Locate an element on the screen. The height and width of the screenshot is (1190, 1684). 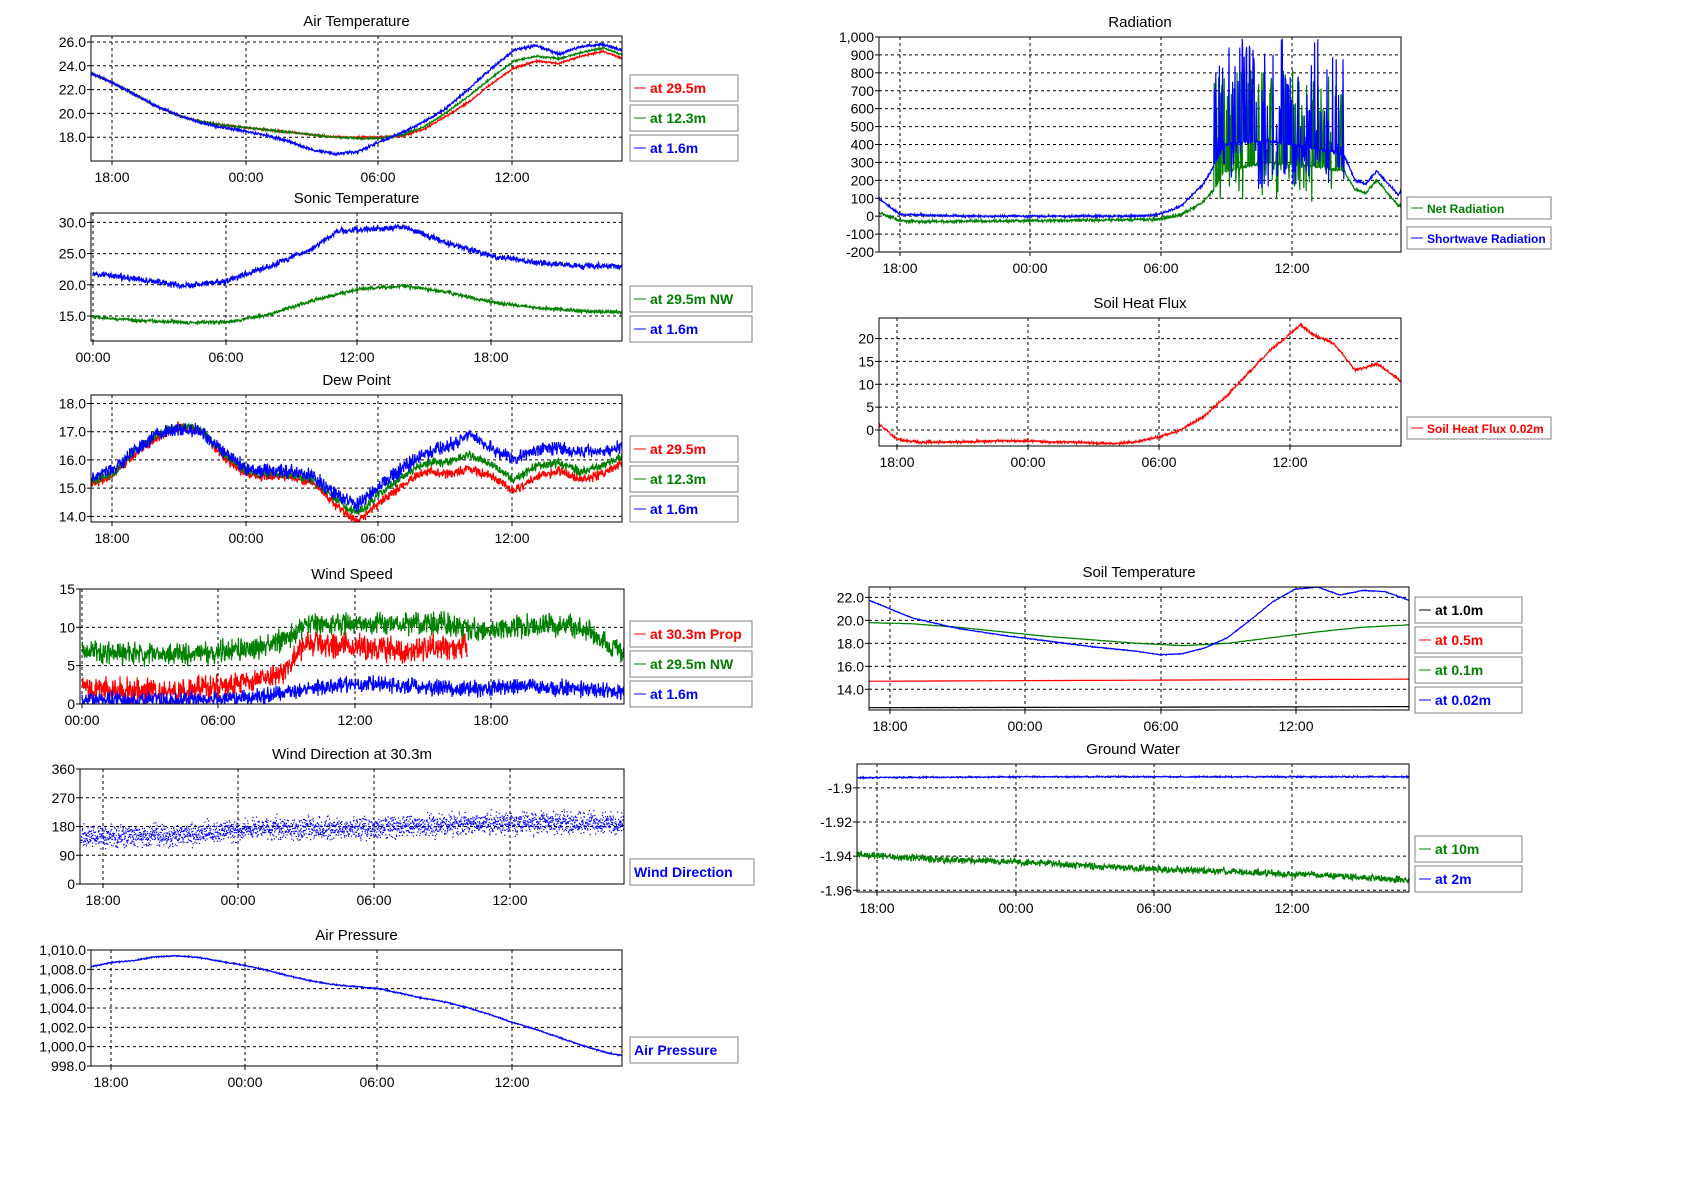
air-pressure-series-air-pressure is located at coordinates (356, 1005).